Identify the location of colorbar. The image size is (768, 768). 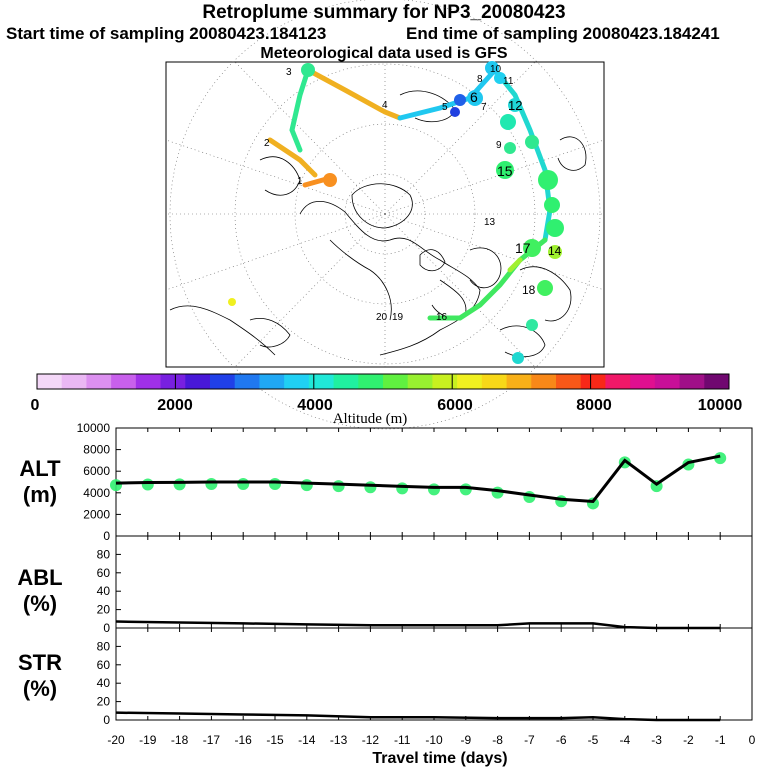
(383, 381).